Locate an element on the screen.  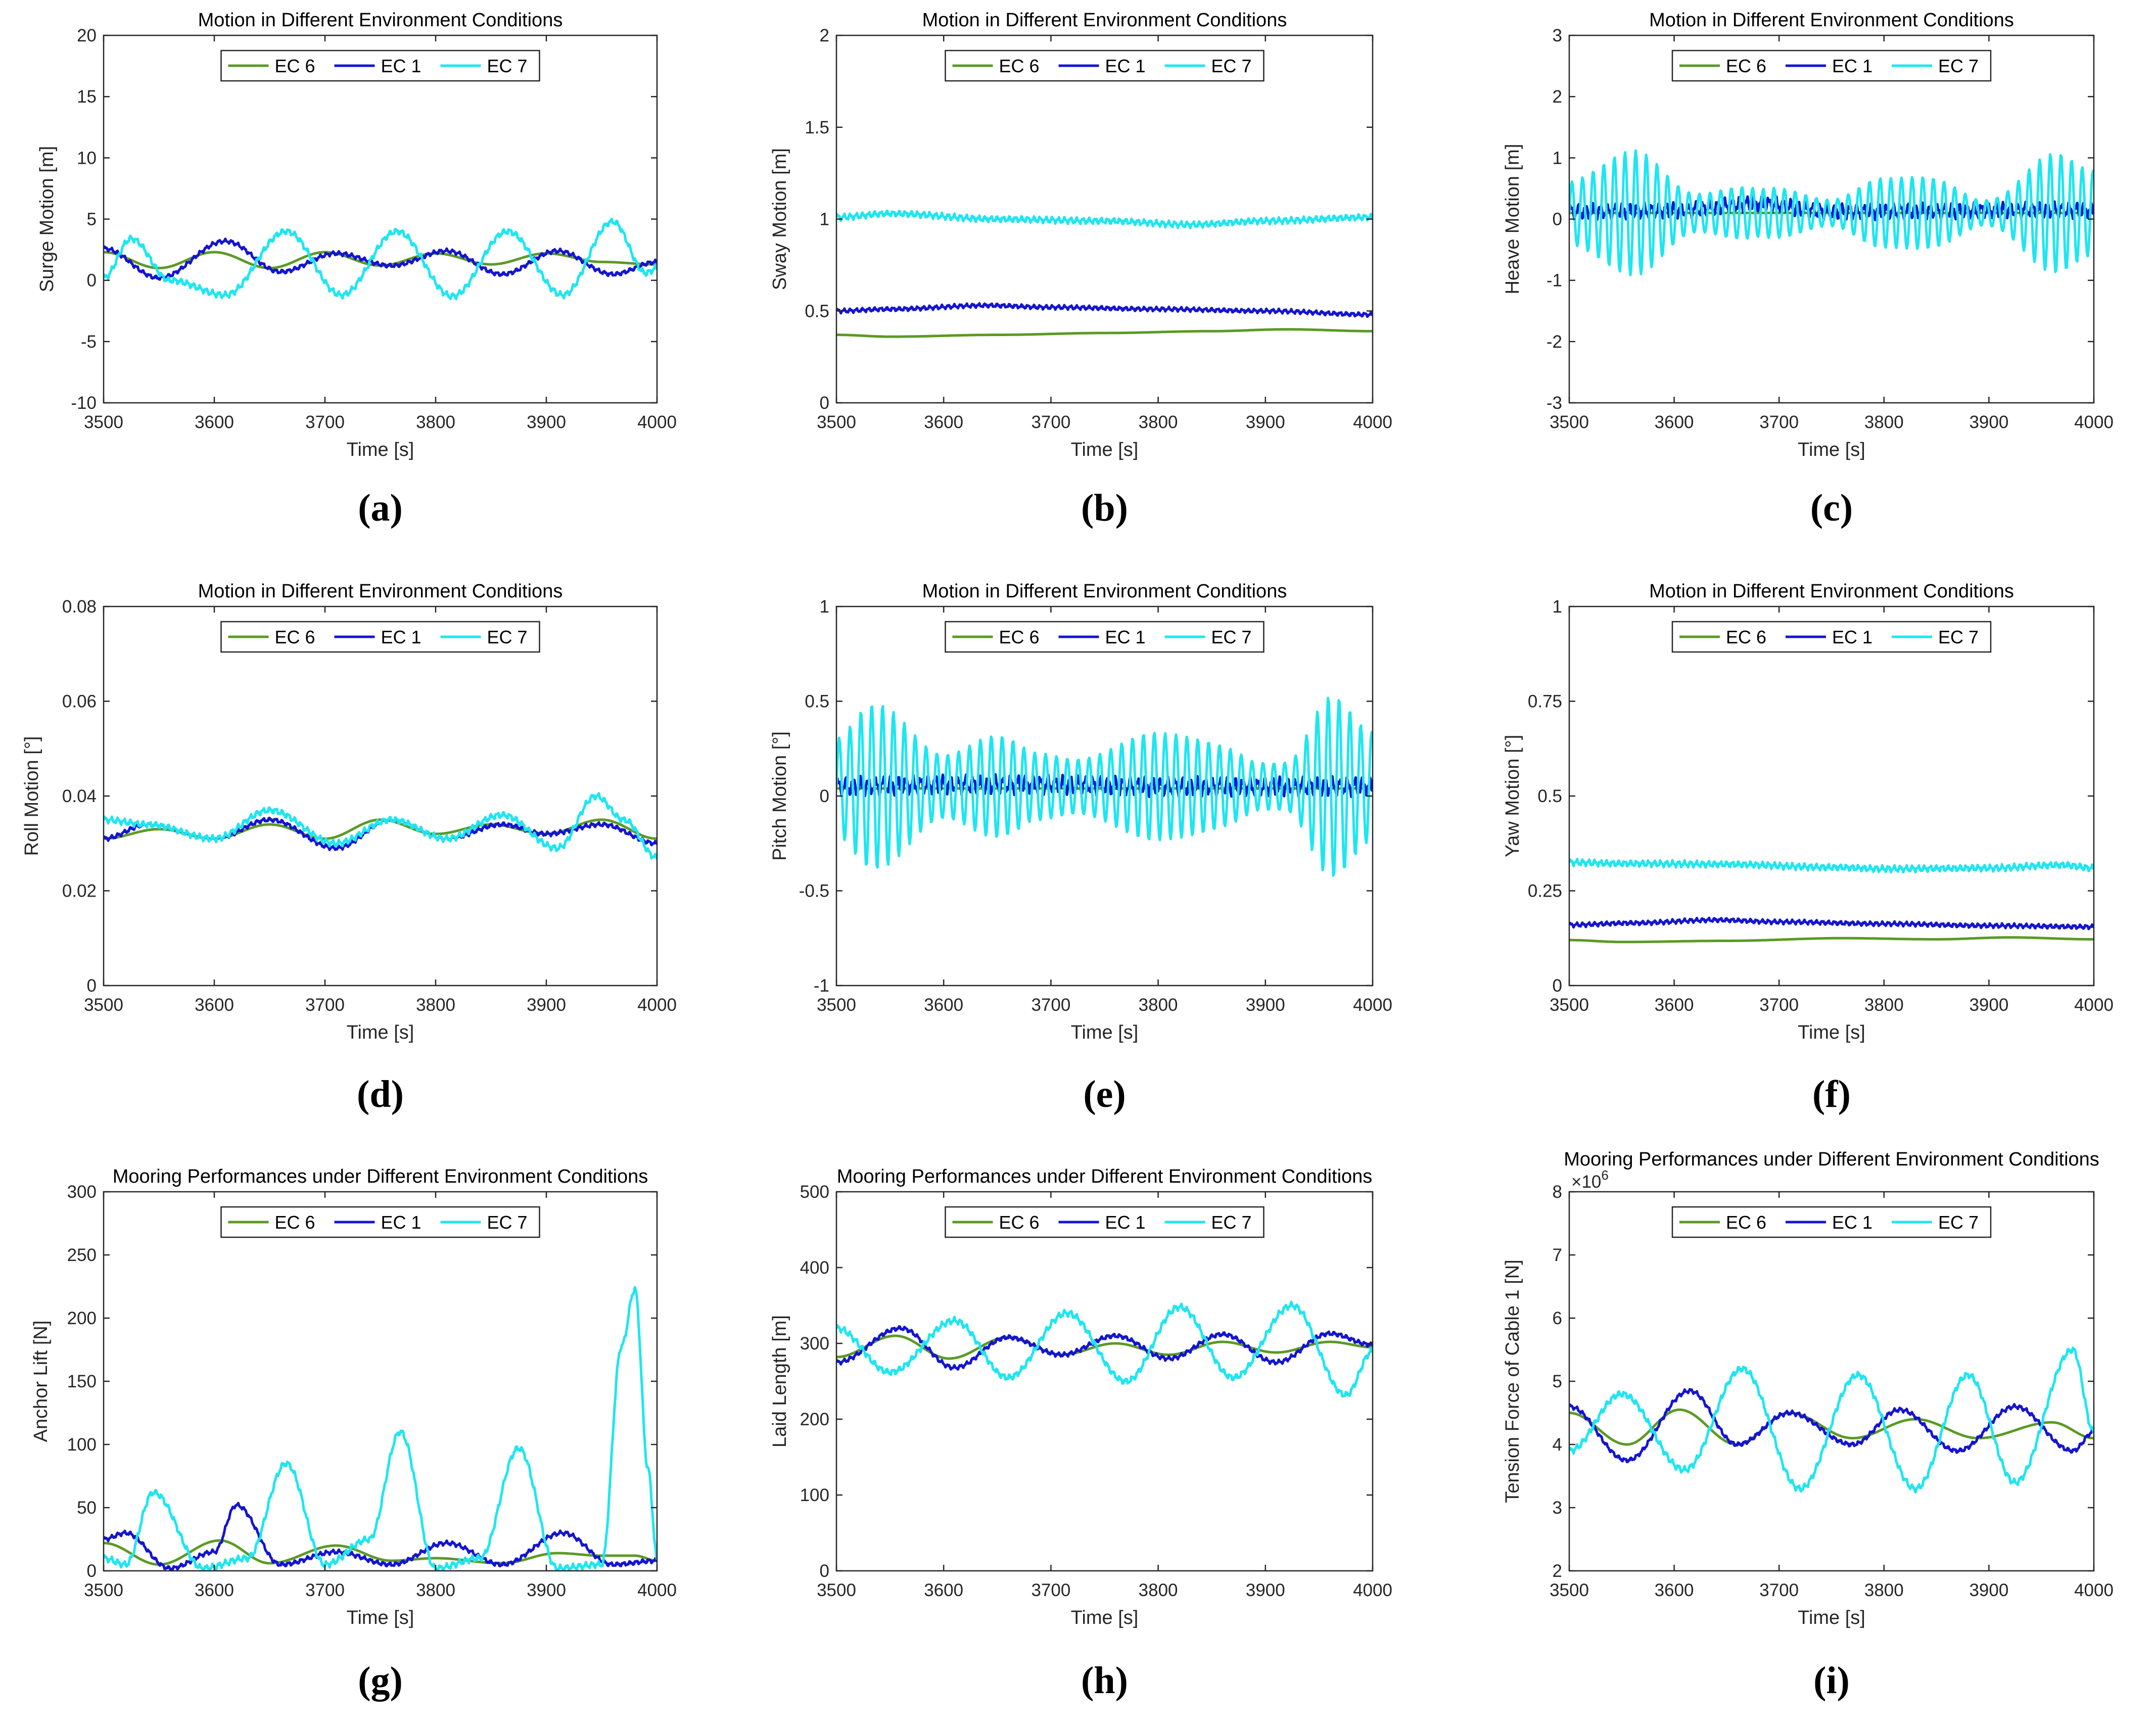
legend-label-e-1: EC 1 is located at coordinates (1125, 637).